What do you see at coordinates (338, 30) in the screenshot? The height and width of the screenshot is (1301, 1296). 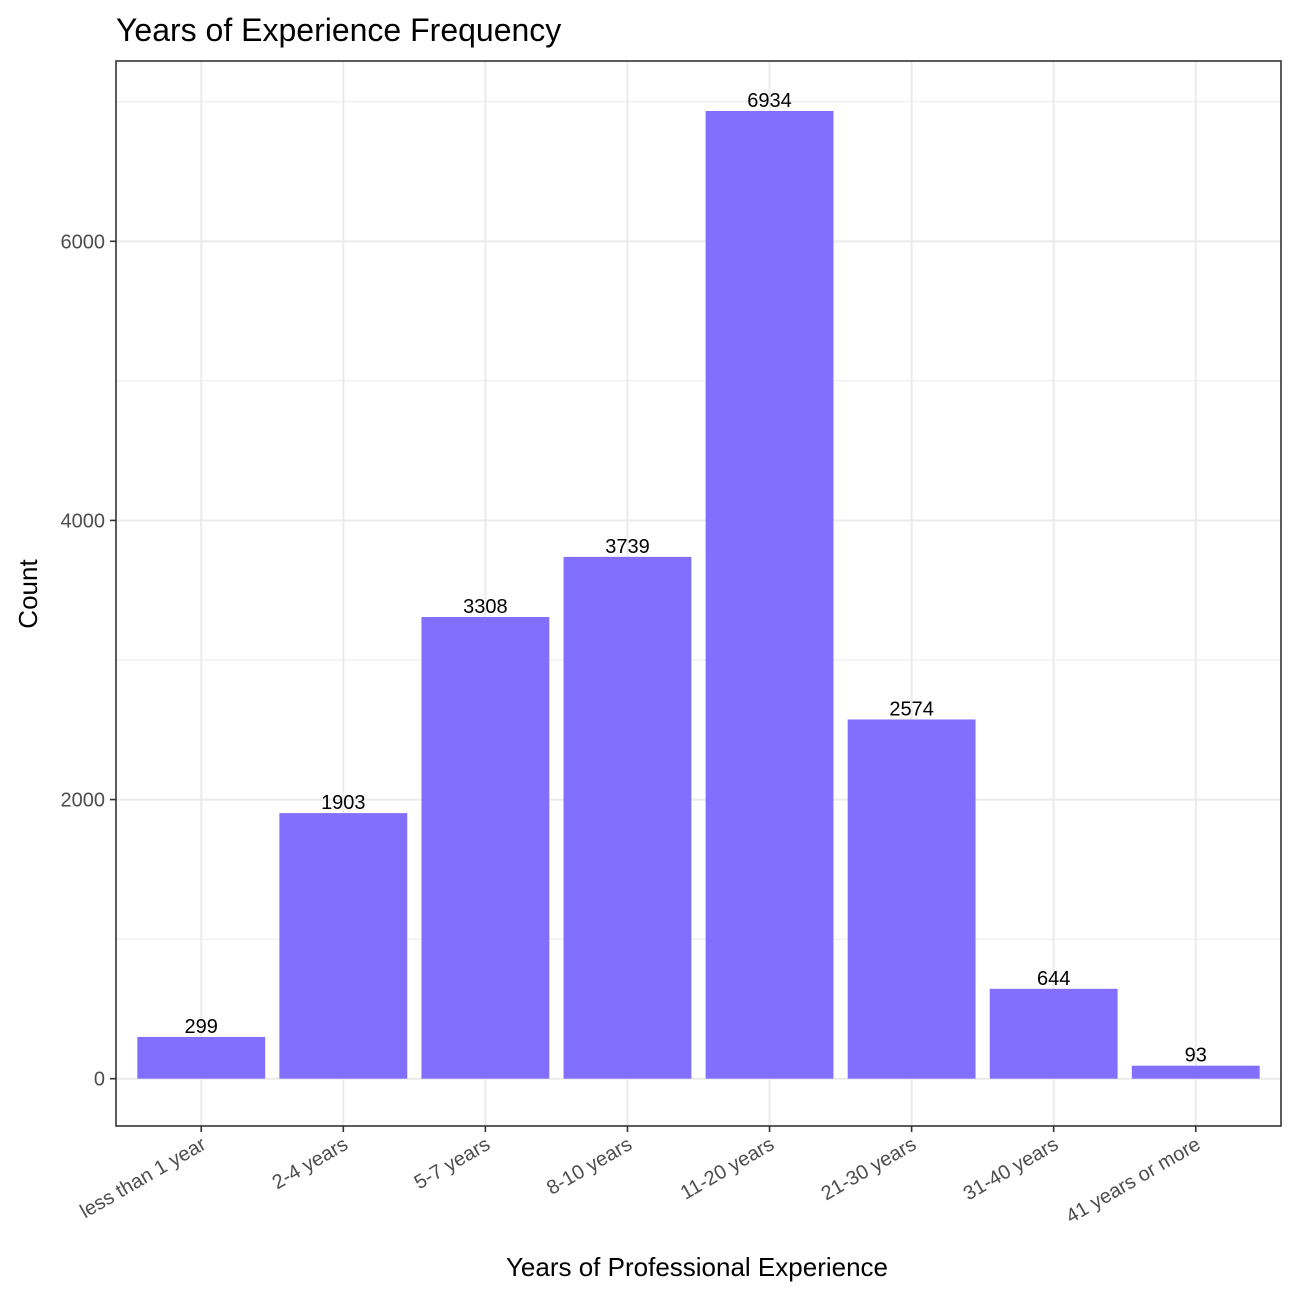 I see `chart-title: Years of Experience Frequency` at bounding box center [338, 30].